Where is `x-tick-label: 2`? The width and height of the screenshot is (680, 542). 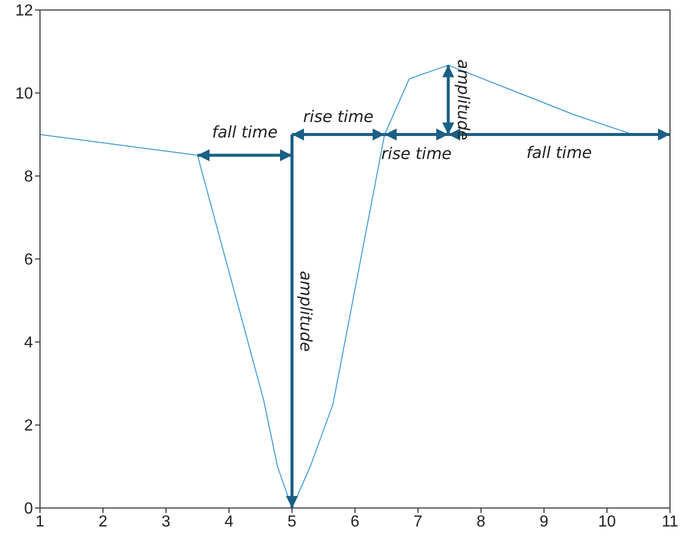
x-tick-label: 2 is located at coordinates (103, 521).